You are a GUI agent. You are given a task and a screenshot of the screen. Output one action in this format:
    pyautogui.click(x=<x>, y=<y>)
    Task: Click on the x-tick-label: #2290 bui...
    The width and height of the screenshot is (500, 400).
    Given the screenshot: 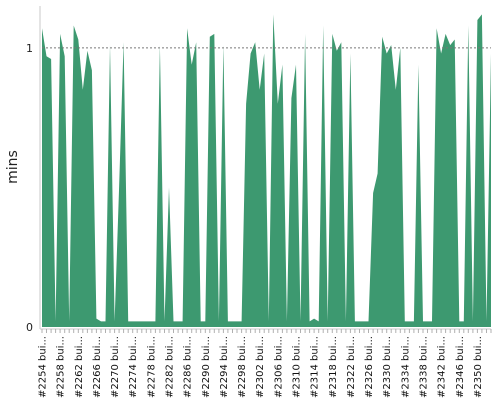 What is the action you would take?
    pyautogui.click(x=206, y=367)
    